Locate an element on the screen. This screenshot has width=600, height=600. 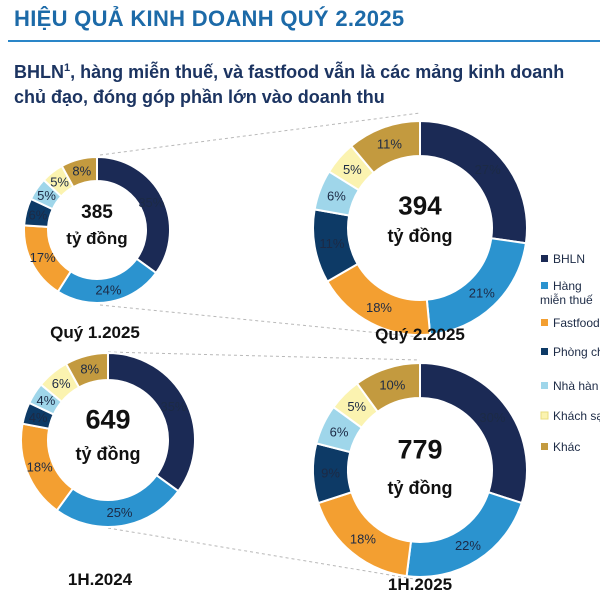
period-label: 1H.2024 is located at coordinates (100, 579).